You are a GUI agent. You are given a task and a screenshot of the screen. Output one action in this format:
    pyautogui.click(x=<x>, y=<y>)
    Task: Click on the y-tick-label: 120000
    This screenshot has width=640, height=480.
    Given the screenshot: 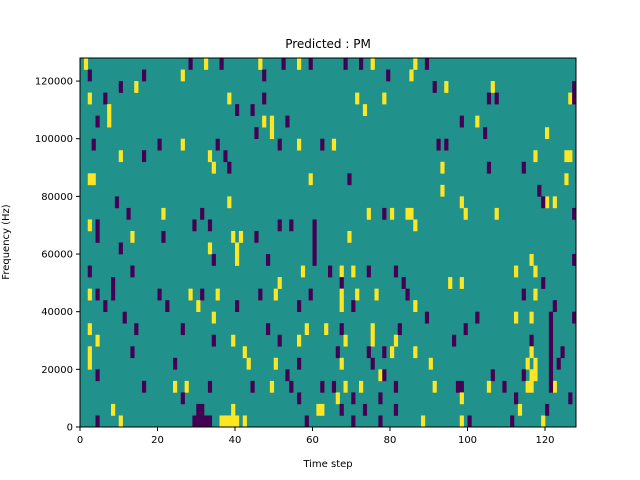 What is the action you would take?
    pyautogui.click(x=54, y=82)
    